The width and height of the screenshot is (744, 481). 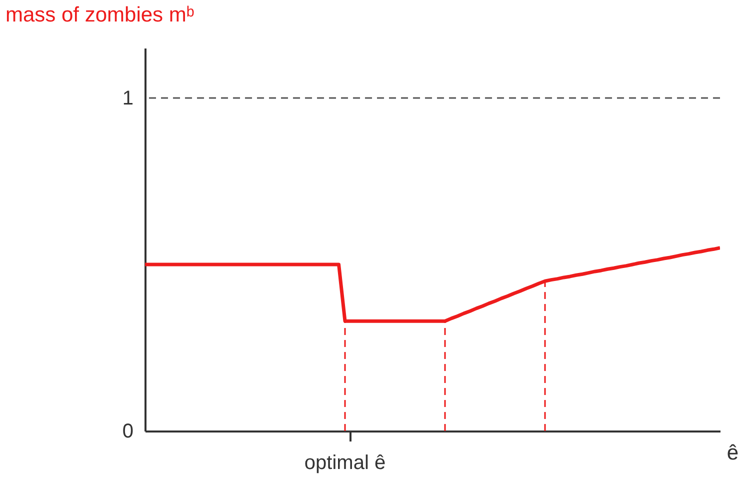 I want to click on x-axis-title: ê, so click(x=732, y=453).